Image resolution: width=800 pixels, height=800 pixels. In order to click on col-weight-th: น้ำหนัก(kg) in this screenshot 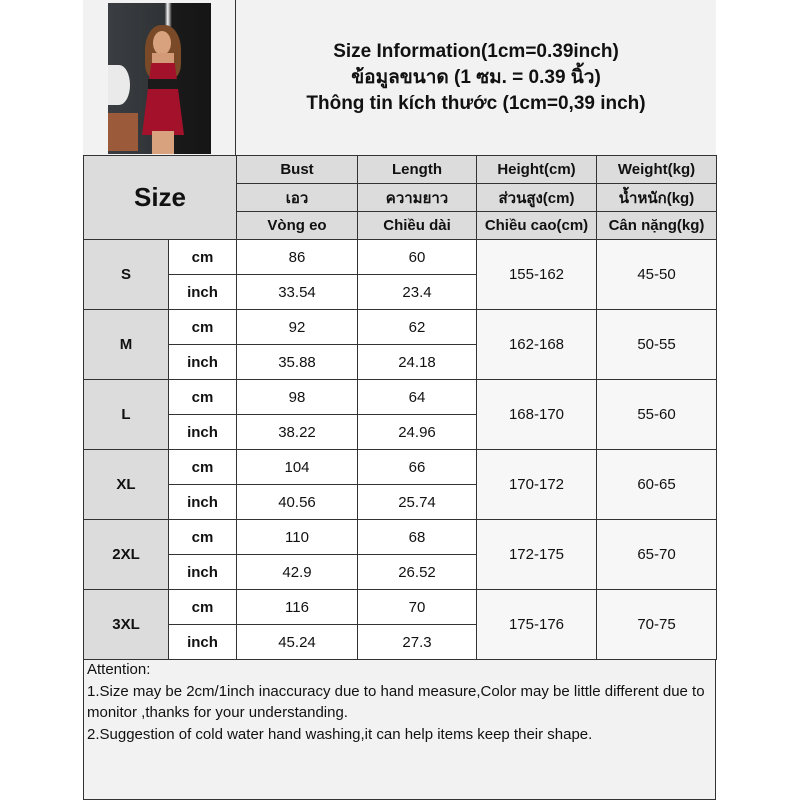, I will do `click(656, 197)`.